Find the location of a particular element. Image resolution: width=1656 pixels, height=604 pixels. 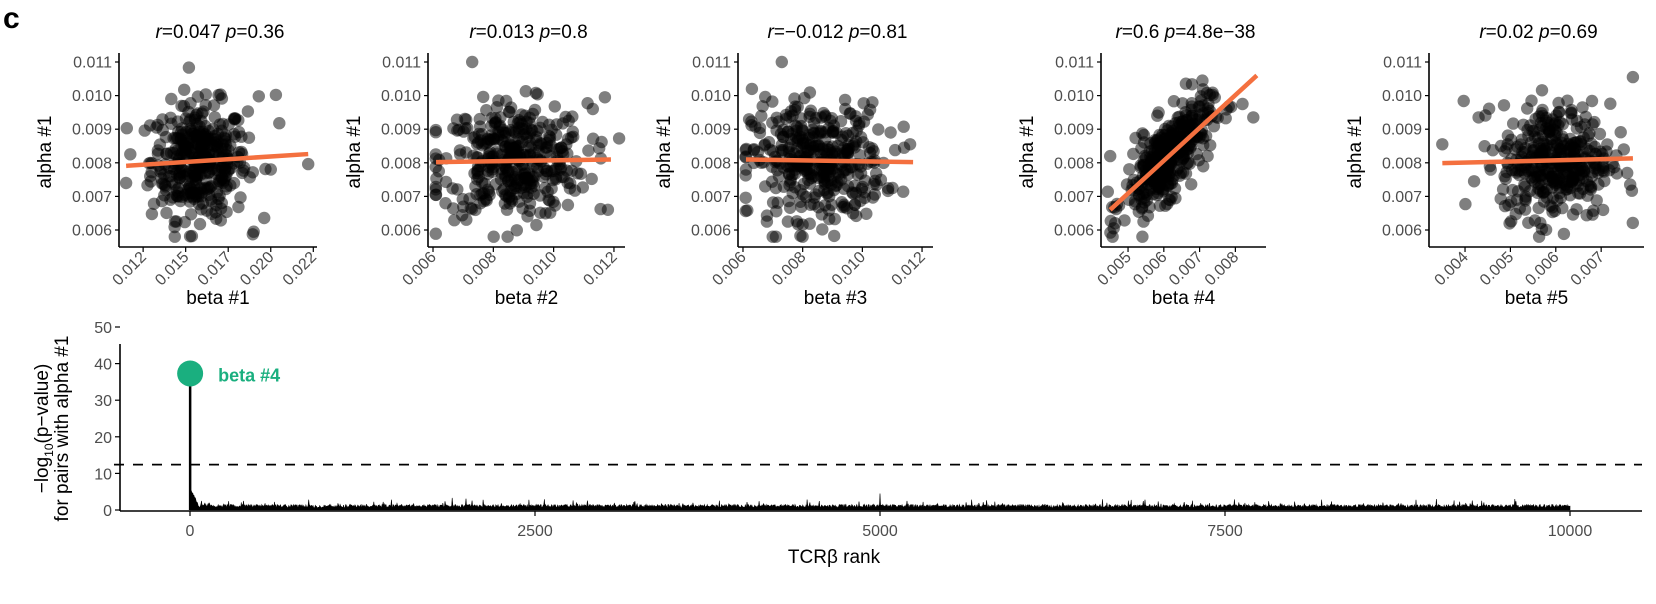

panel-title: r=0.6 p=4.8e−38 is located at coordinates (1185, 32).